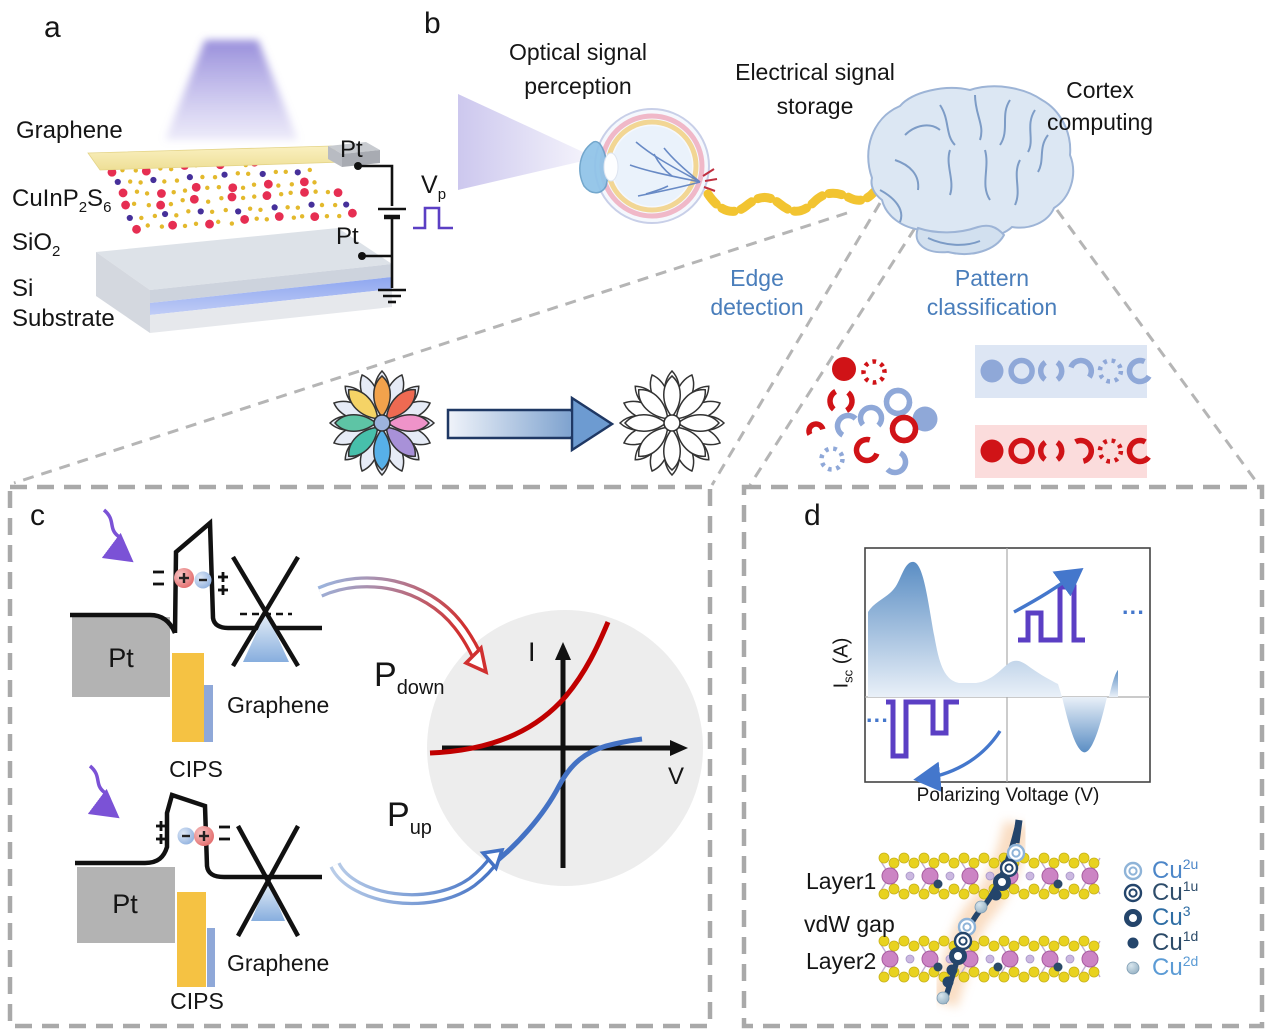 This screenshot has height=1036, width=1268. I want to click on cu-sites-chain, so click(981, 924).